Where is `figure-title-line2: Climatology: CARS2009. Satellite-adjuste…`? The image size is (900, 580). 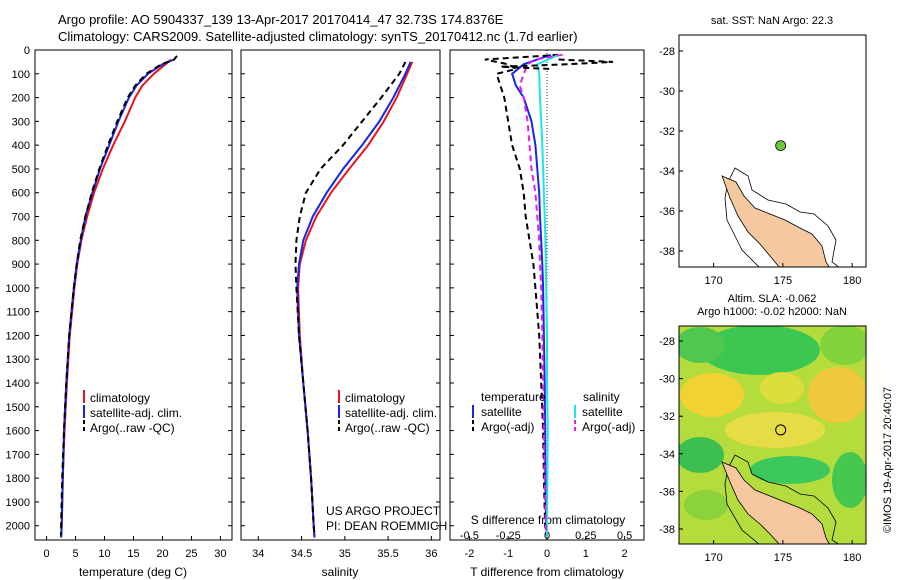
figure-title-line2: Climatology: CARS2009. Satellite-adjuste… is located at coordinates (318, 36).